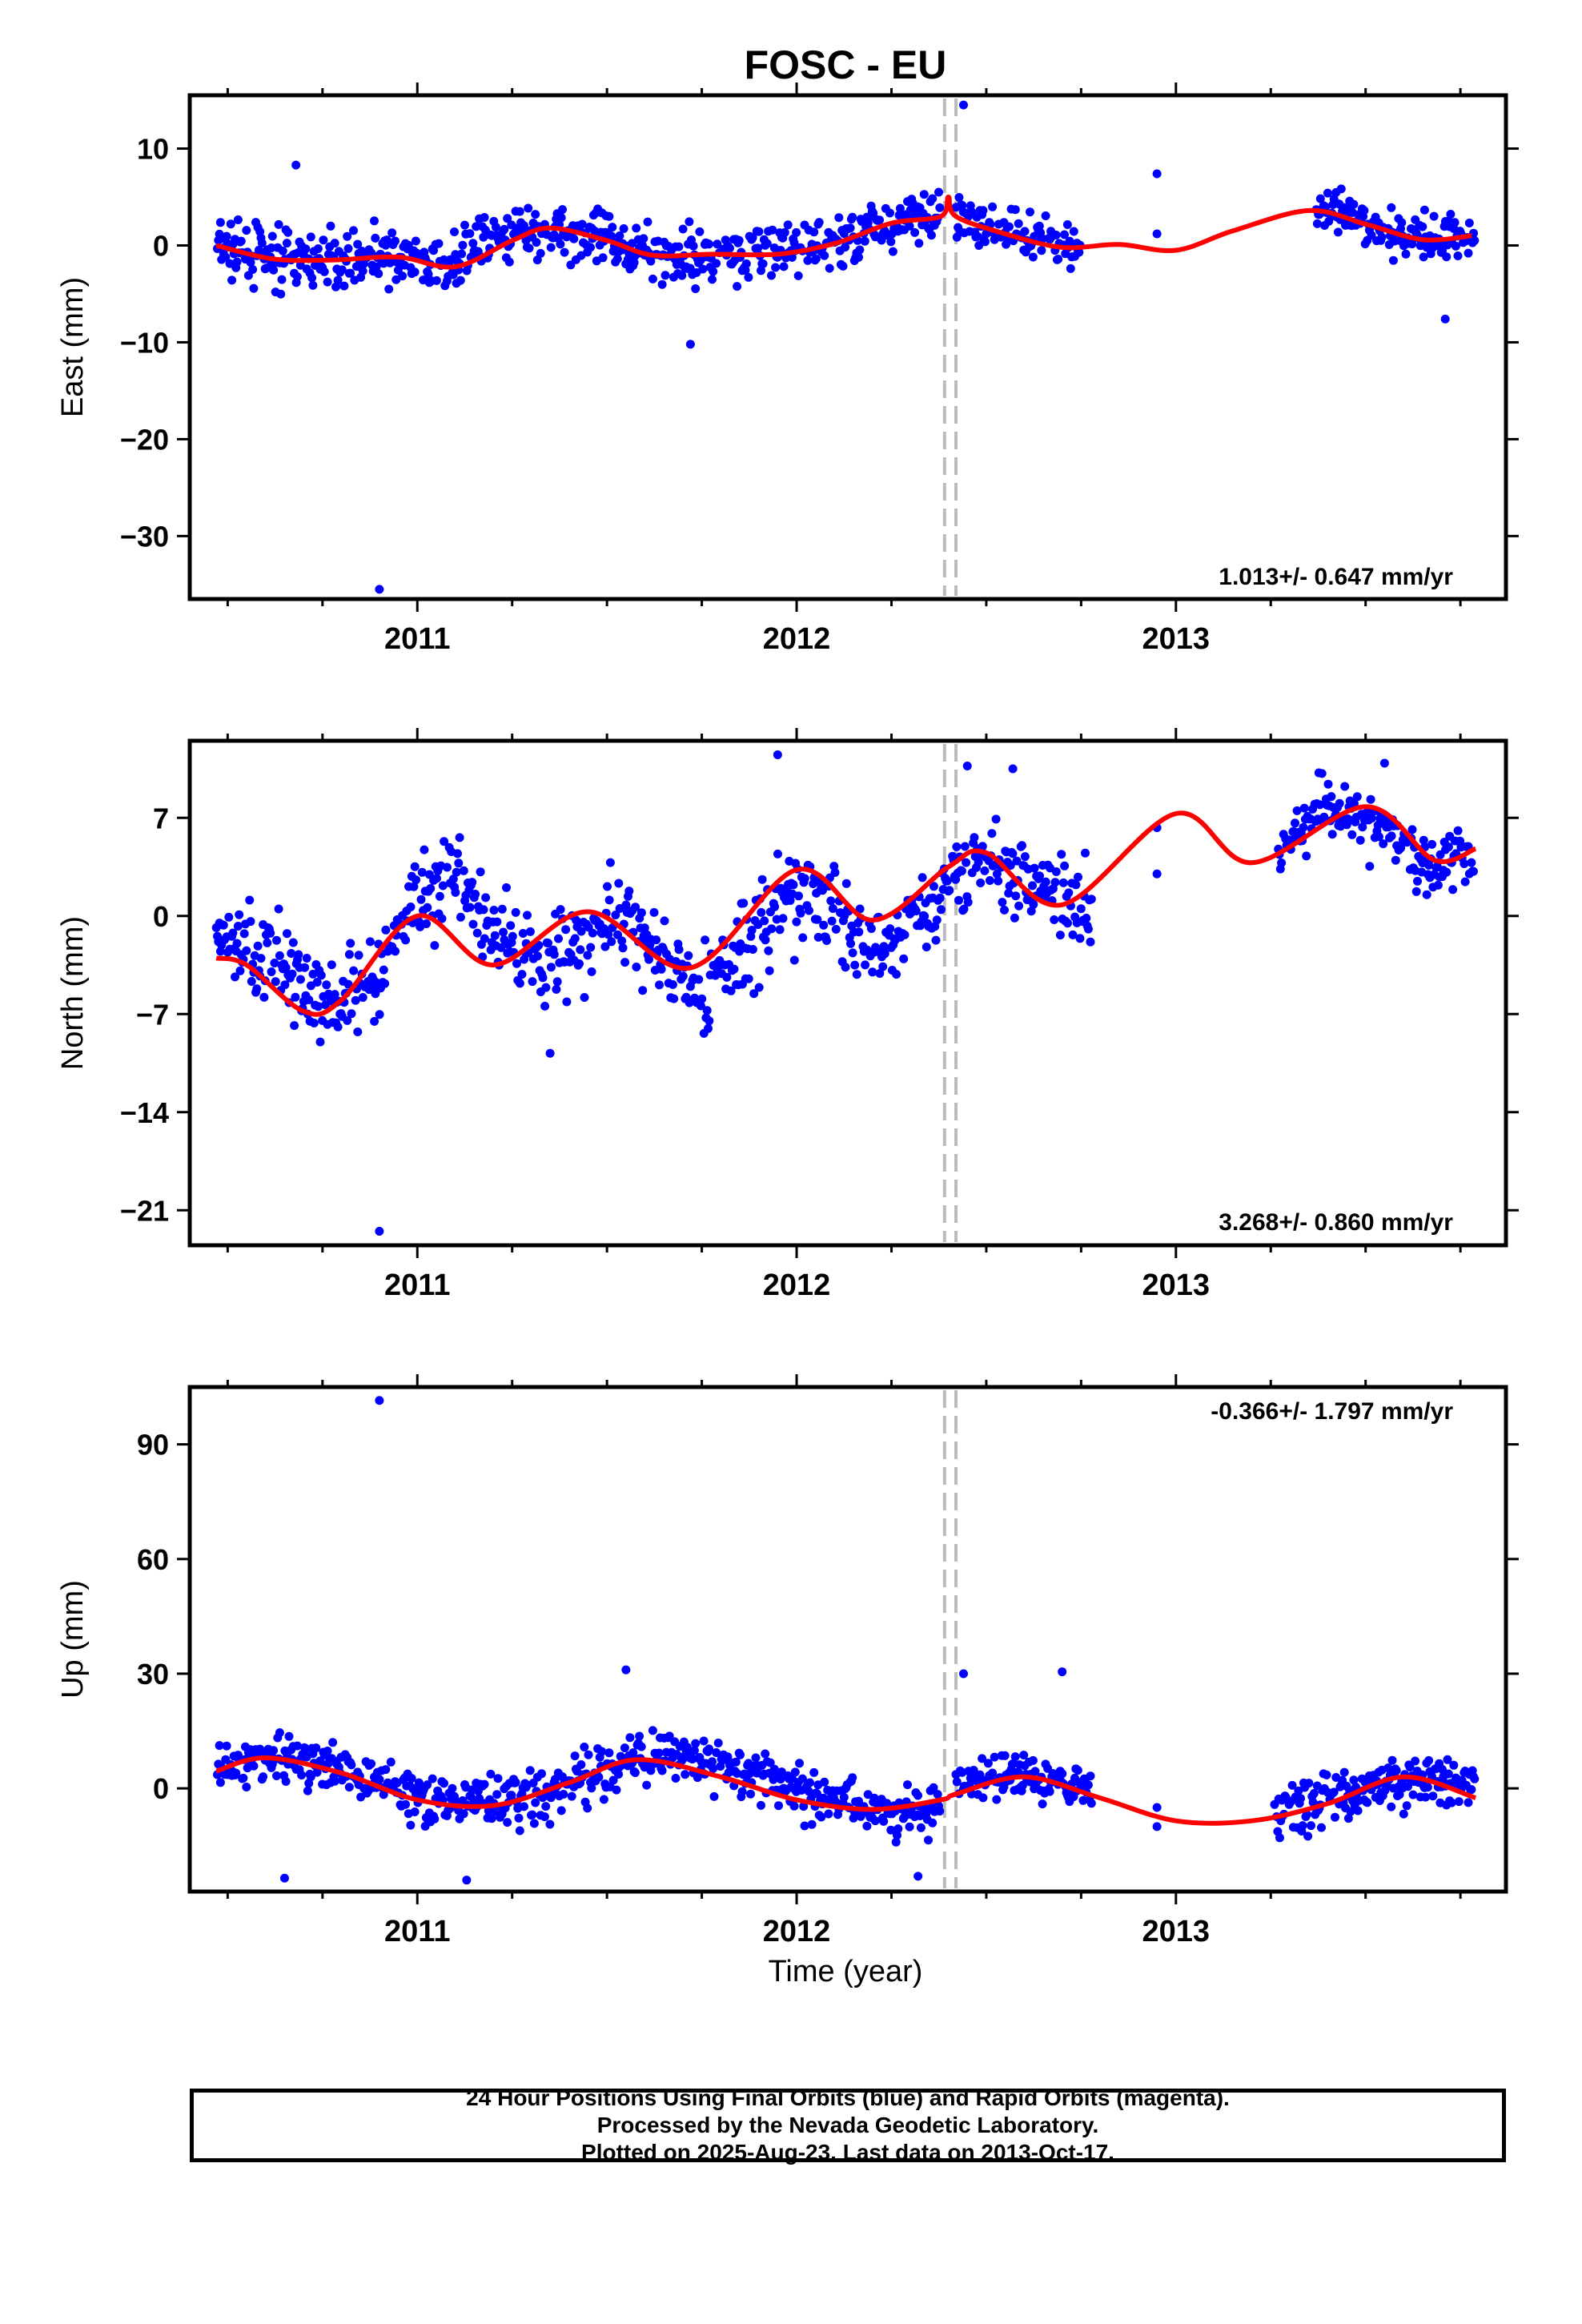  What do you see at coordinates (161, 245) in the screenshot?
I see `y-tick-label: 0` at bounding box center [161, 245].